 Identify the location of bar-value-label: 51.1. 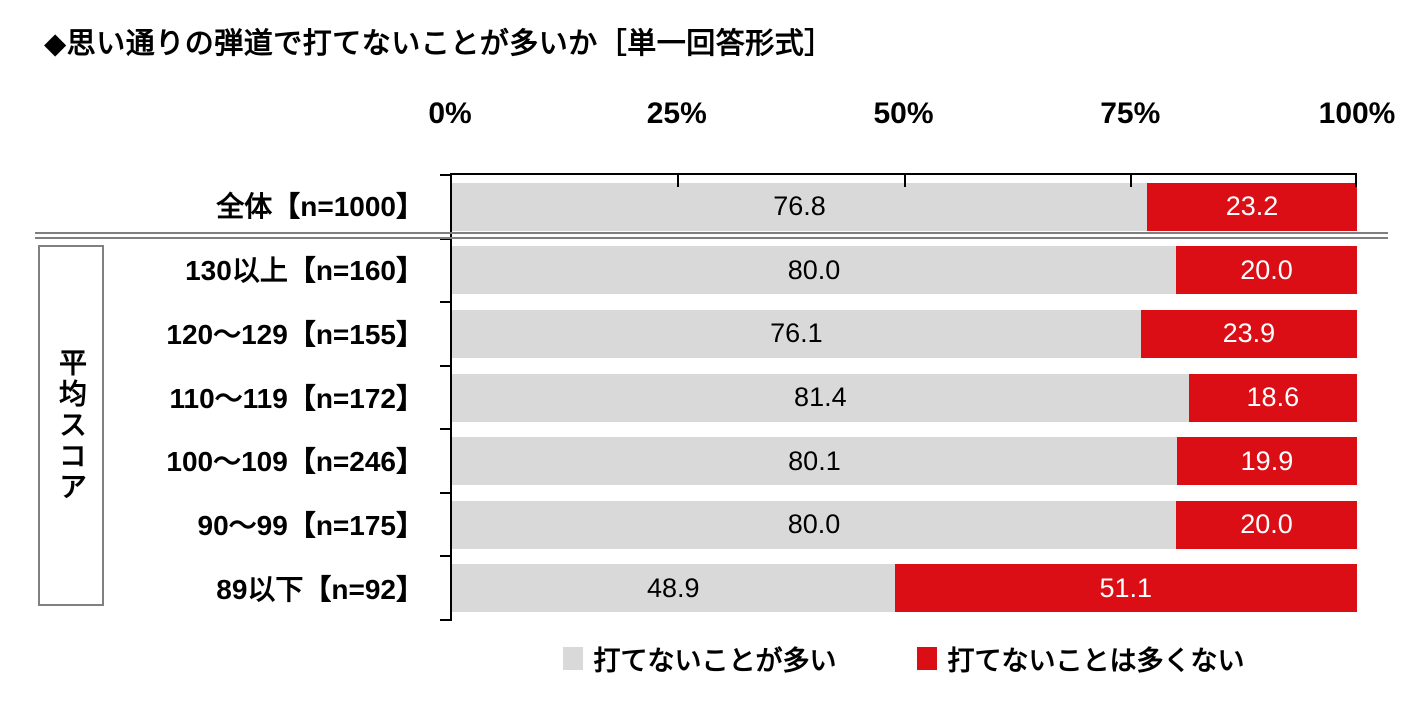
(1126, 587).